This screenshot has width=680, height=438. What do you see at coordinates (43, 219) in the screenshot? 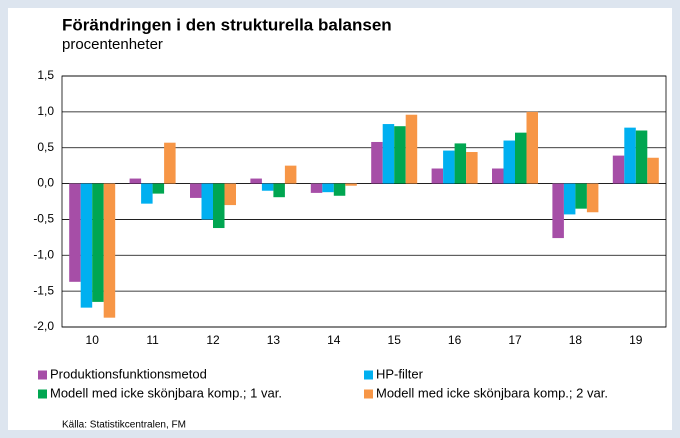
I see `y-tick-label: -0,5` at bounding box center [43, 219].